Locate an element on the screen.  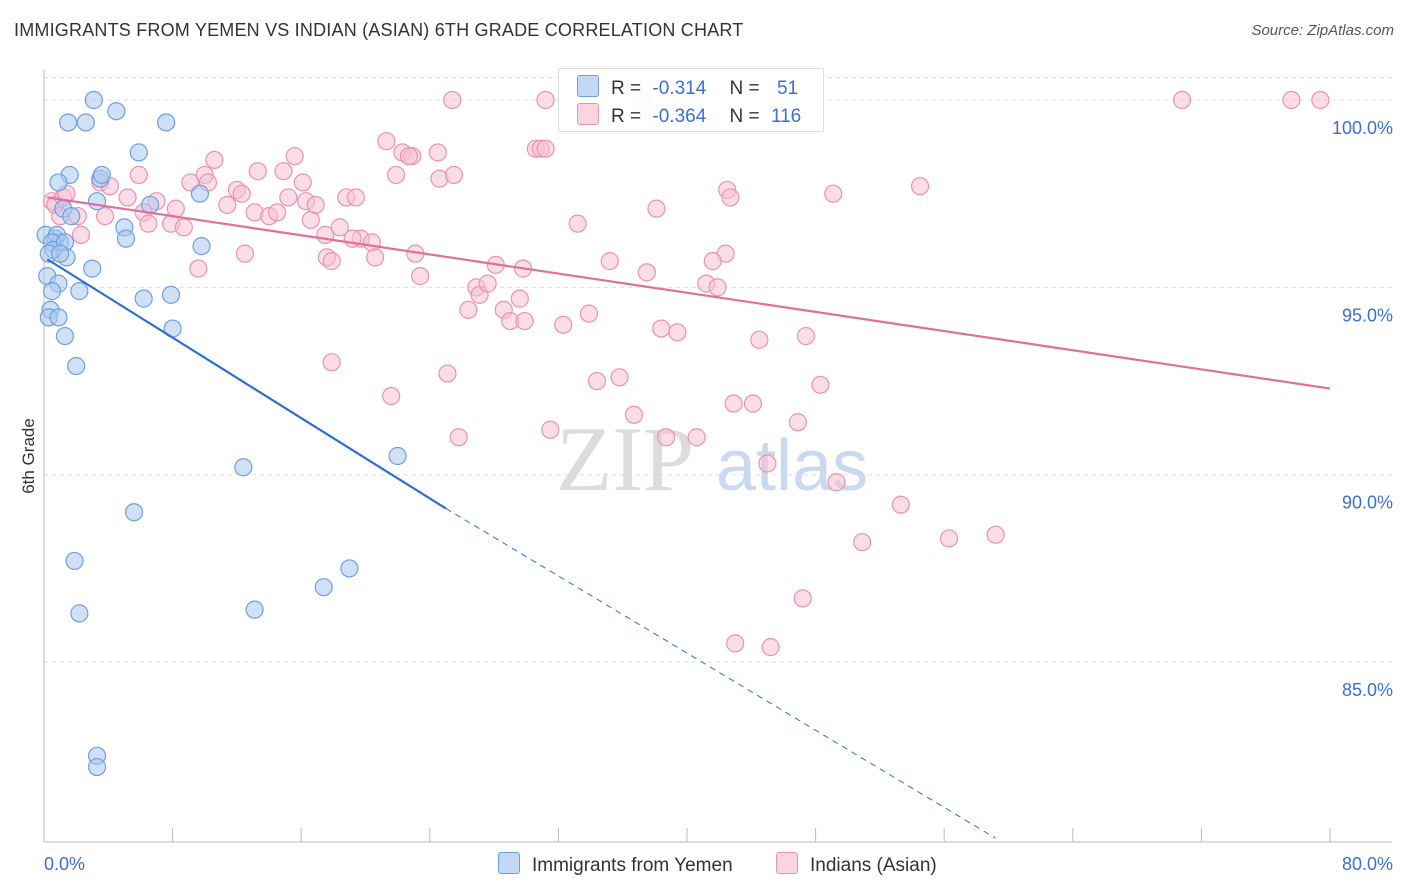
x-tick-label-max: 80.0% is located at coordinates (1367, 864).